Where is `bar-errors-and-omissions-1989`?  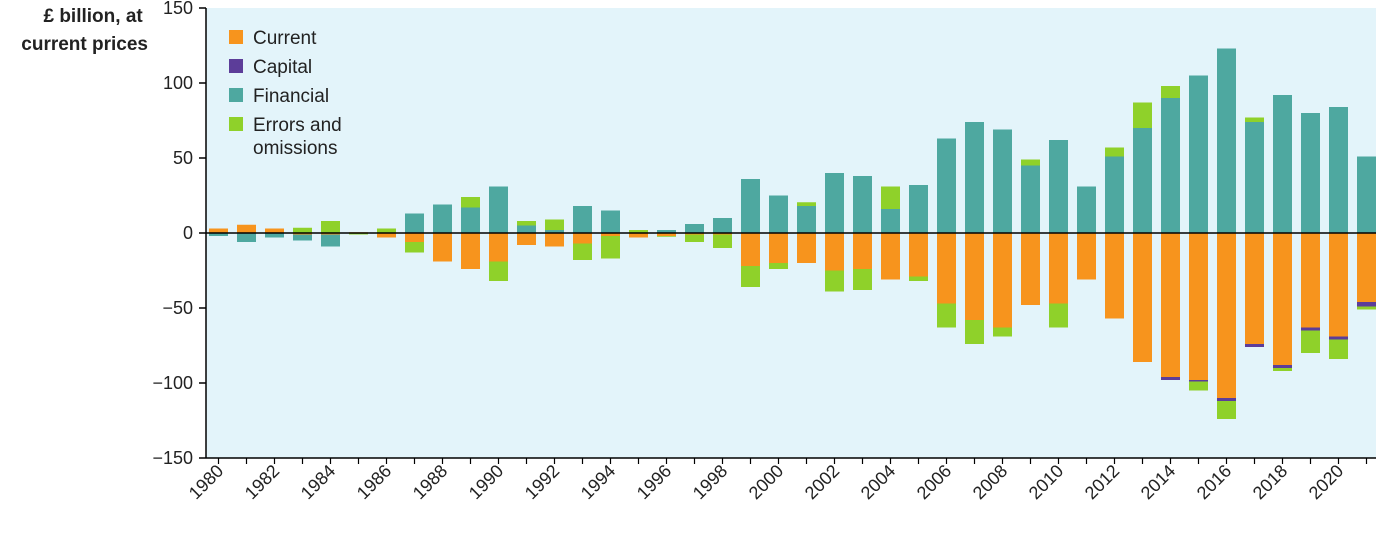
bar-errors-and-omissions-1989 is located at coordinates (470, 202).